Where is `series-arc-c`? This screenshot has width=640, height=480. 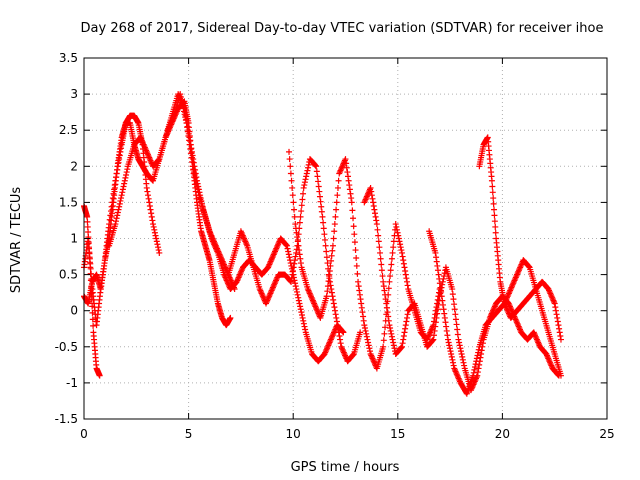 series-arc-c is located at coordinates (122, 209).